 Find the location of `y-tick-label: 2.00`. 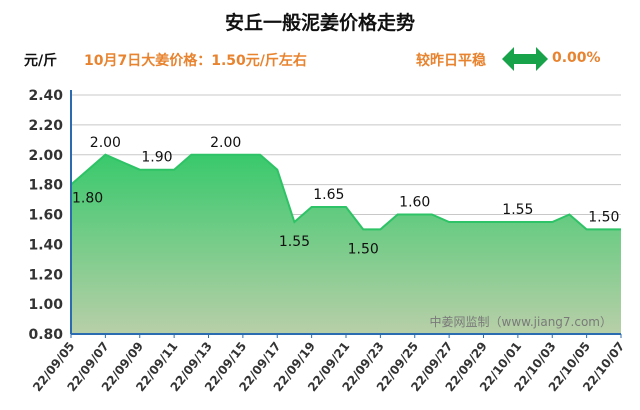

y-tick-label: 2.00 is located at coordinates (45, 156).